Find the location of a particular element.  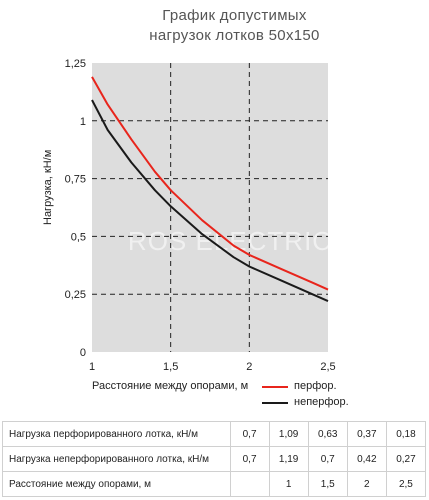

table-cell is located at coordinates (249, 484).